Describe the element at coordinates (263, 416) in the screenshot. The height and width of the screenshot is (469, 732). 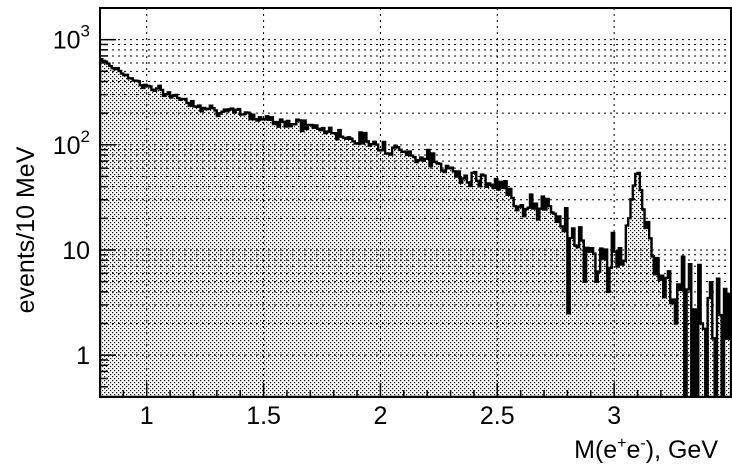
I see `x-tick-label: 1.5` at that location.